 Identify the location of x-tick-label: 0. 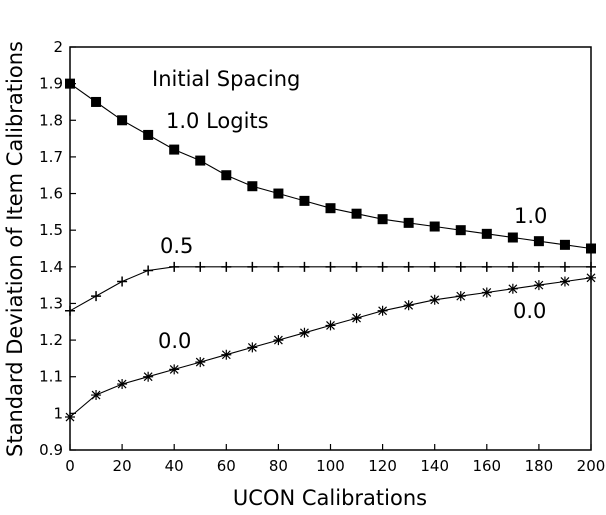
(70, 466).